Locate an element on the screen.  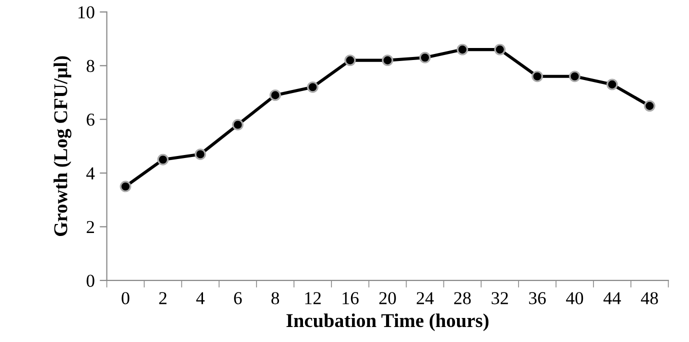
x-tick-label: 12 is located at coordinates (313, 298).